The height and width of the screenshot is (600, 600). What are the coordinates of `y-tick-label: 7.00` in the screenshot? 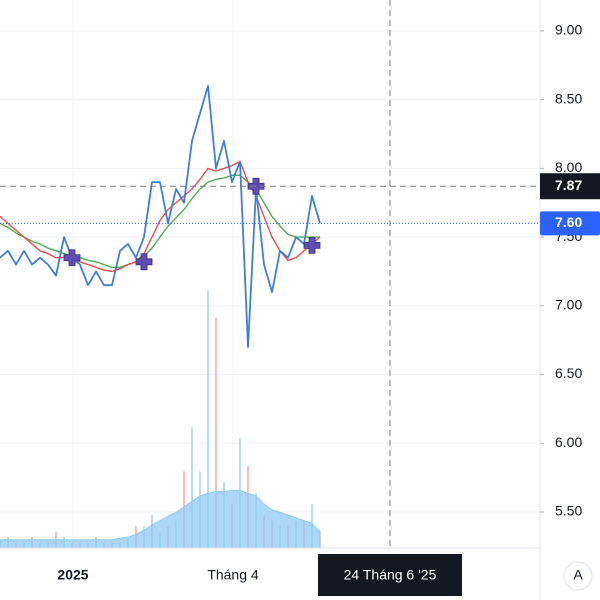 It's located at (568, 305).